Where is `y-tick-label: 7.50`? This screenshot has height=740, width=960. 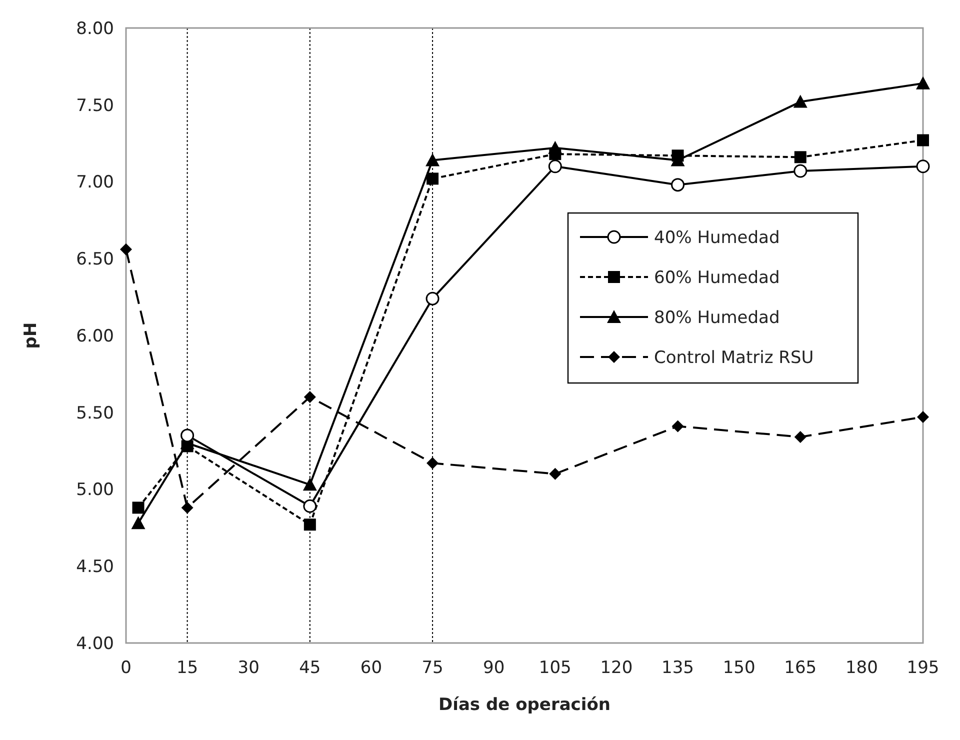
y-tick-label: 7.50 is located at coordinates (95, 106).